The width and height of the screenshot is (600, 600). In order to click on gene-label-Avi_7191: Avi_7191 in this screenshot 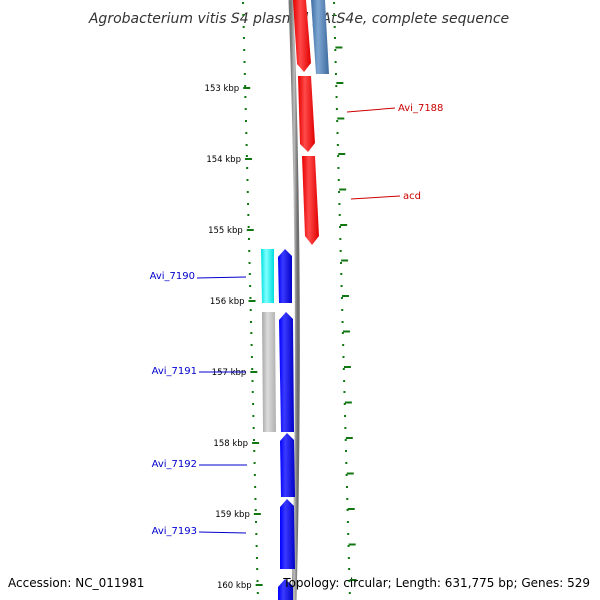, I will do `click(174, 371)`.